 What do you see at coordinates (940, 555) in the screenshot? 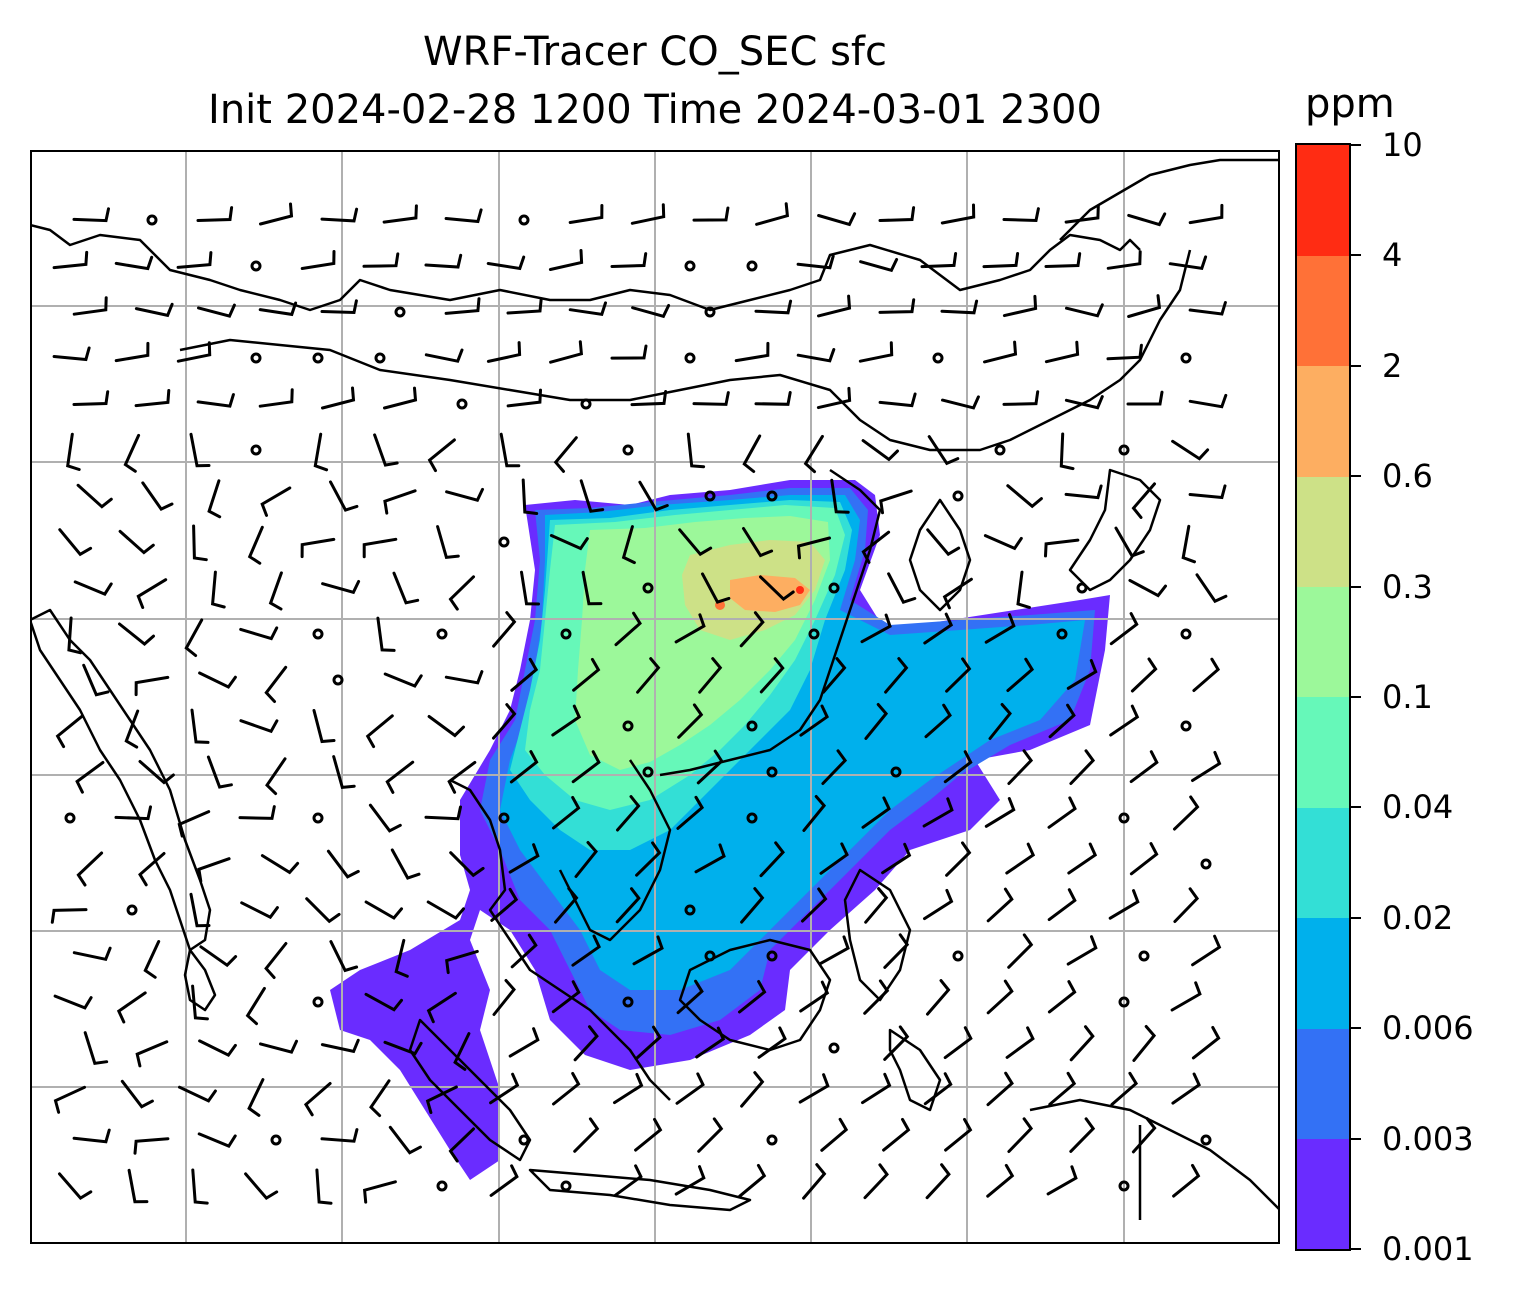
I see `coast-korea` at bounding box center [940, 555].